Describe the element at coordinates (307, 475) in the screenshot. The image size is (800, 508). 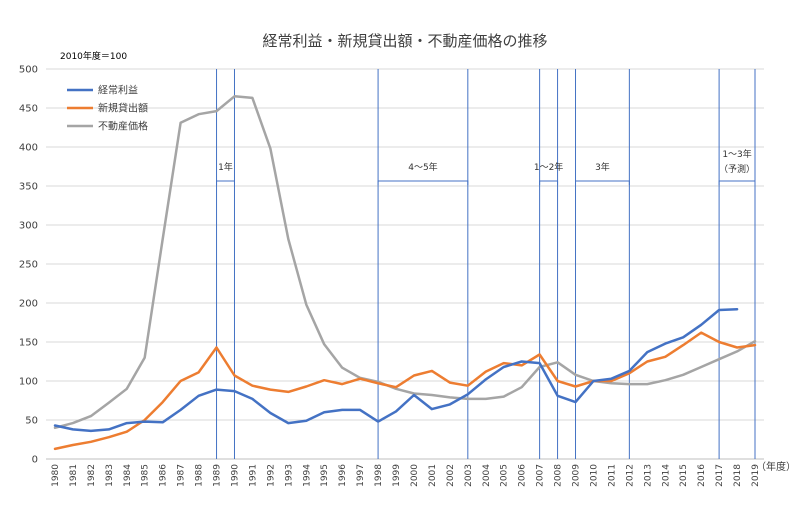
I see `x-tick-label: 1994` at that location.